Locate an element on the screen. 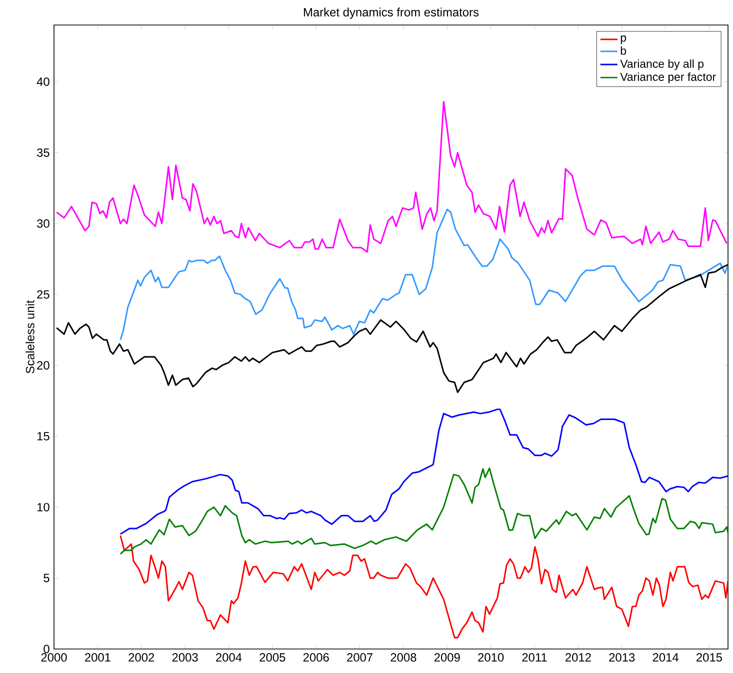 This screenshot has height=673, width=733. legend-label: p is located at coordinates (623, 39).